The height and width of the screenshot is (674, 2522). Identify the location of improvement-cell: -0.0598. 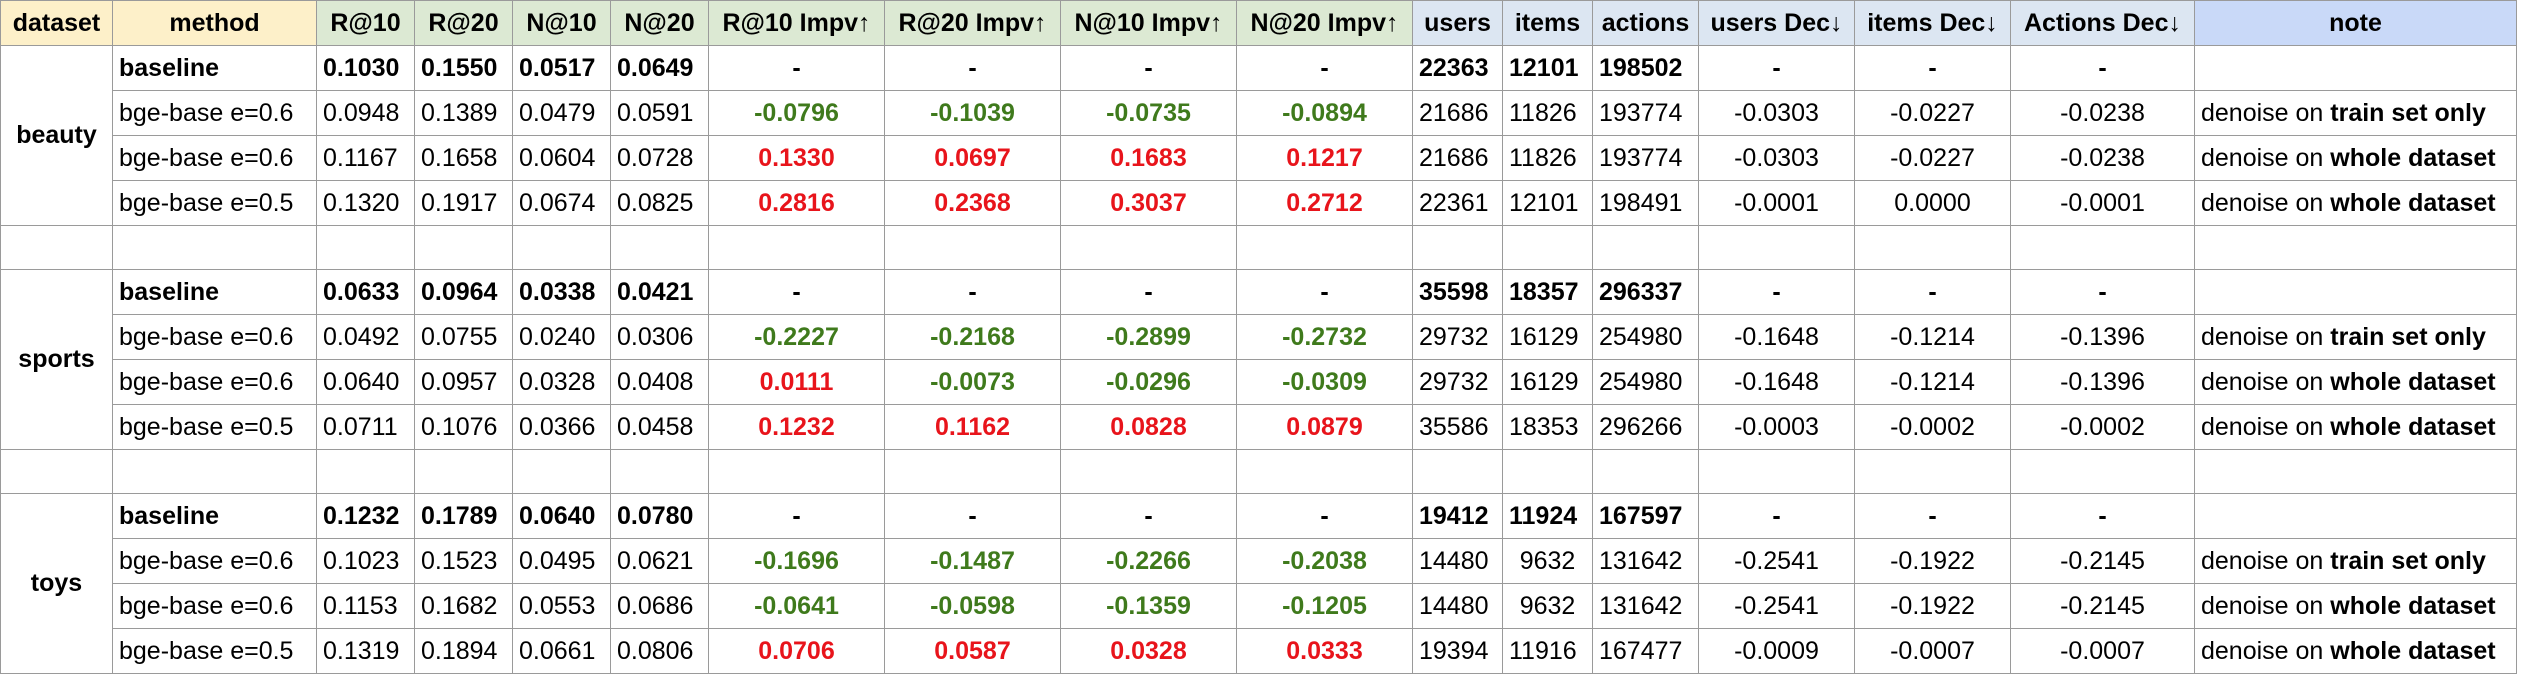
(972, 606).